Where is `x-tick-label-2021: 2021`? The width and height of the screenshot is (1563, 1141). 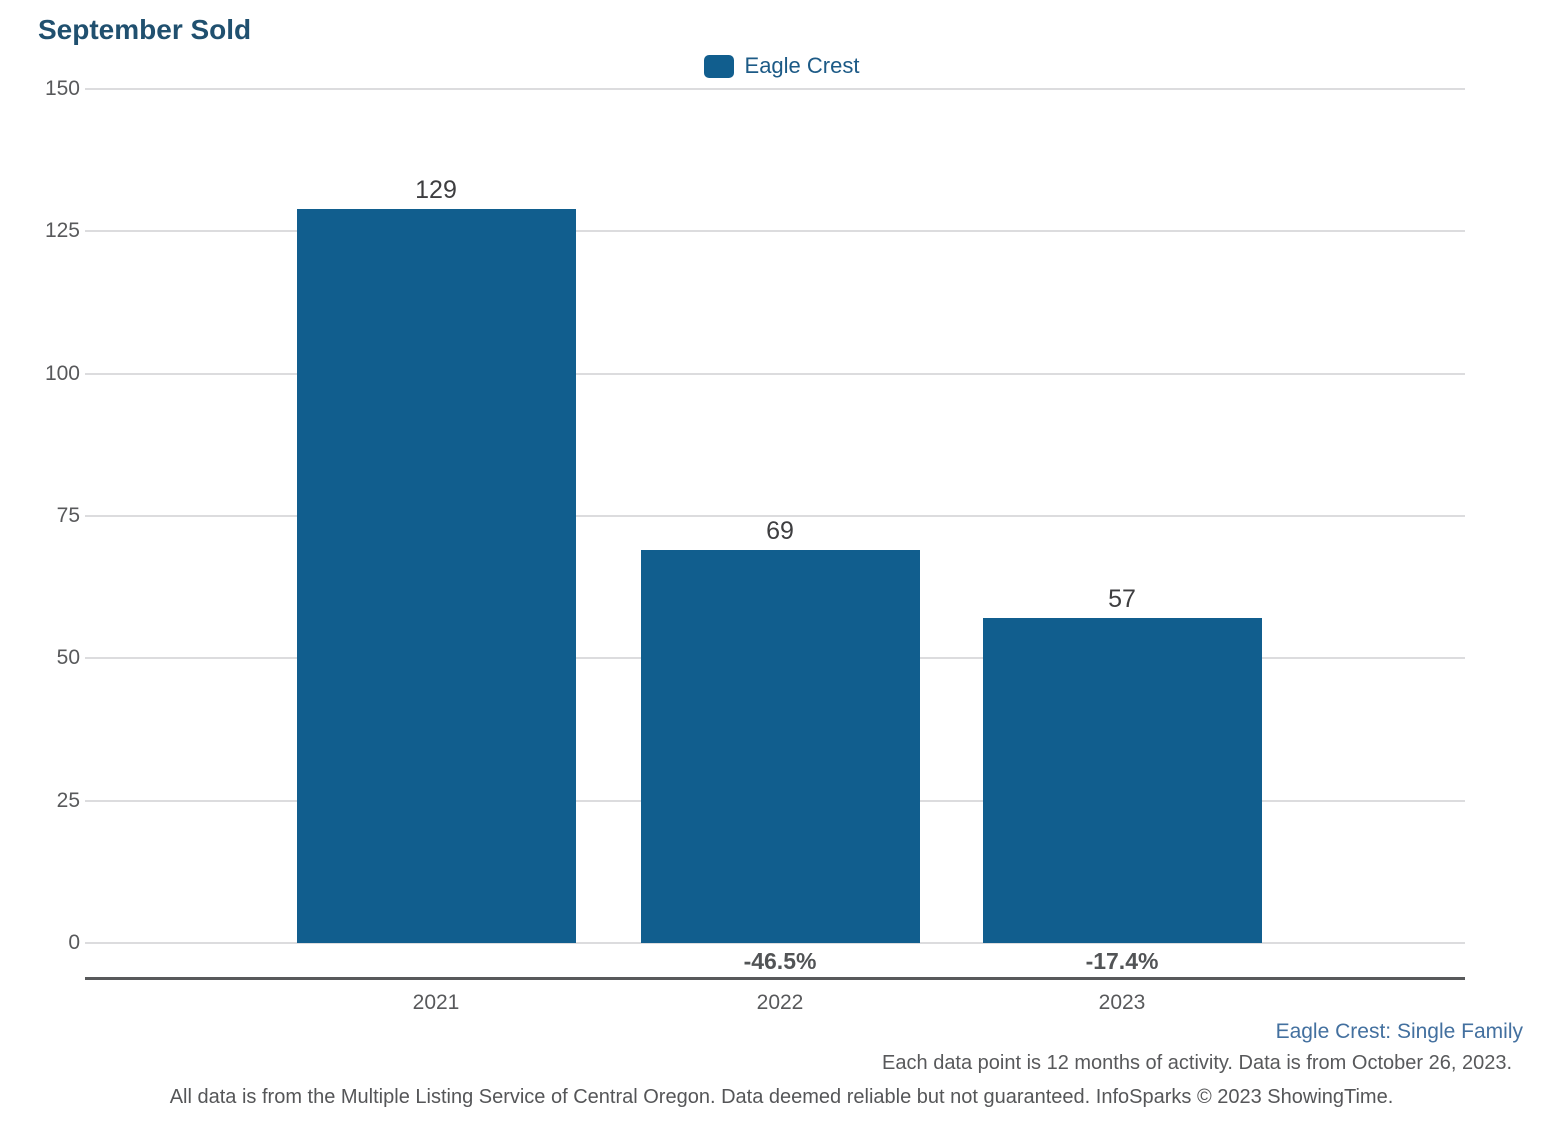
x-tick-label-2021: 2021 is located at coordinates (436, 1002).